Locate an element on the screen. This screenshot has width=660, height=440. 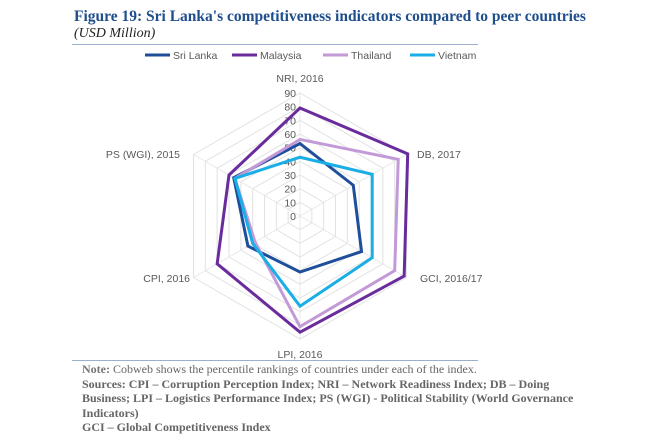
tick-label: 90 is located at coordinates (290, 94).